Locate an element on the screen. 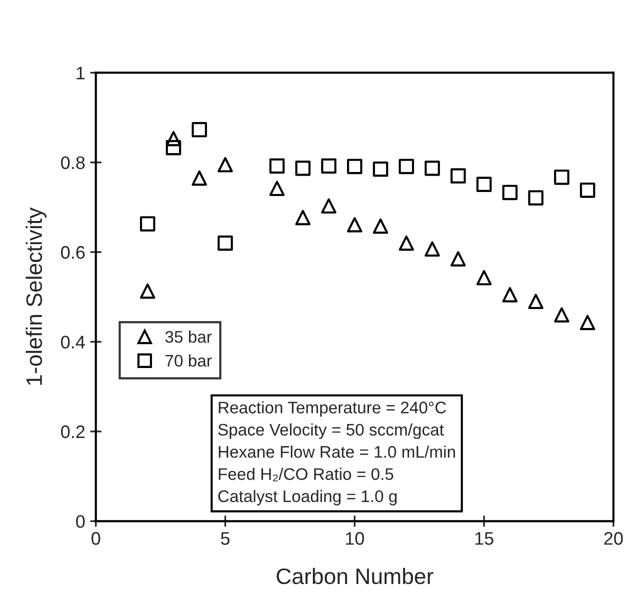 The image size is (639, 606). y-tick-label: 0 is located at coordinates (80, 521).